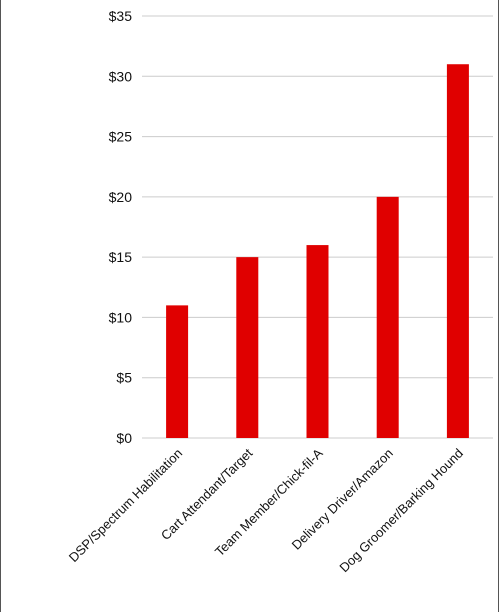 The image size is (500, 613). Describe the element at coordinates (124, 438) in the screenshot. I see `y-tick-label: $0` at that location.